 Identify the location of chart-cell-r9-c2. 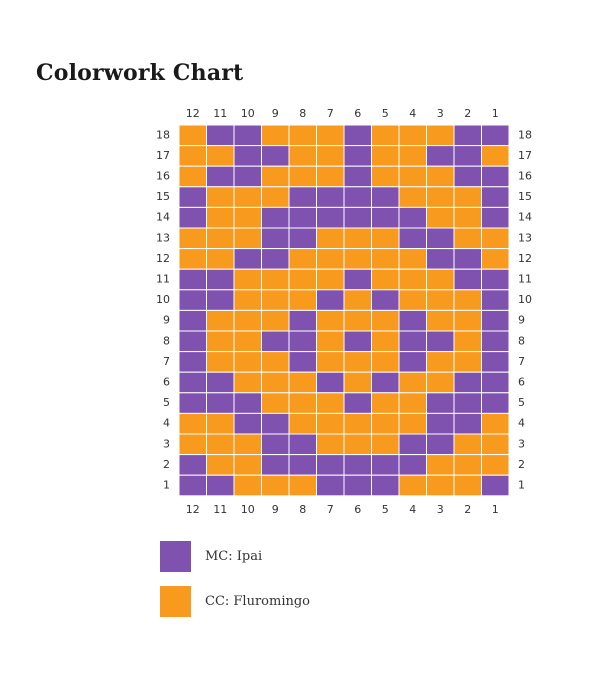
(467, 320).